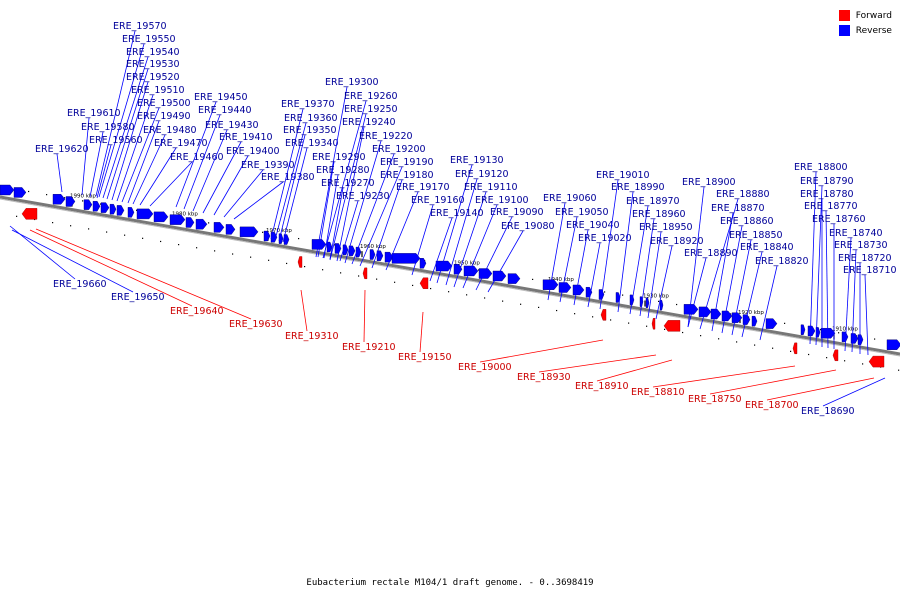 The width and height of the screenshot is (900, 600). I want to click on reverse-gene-label: ERE_19560, so click(116, 140).